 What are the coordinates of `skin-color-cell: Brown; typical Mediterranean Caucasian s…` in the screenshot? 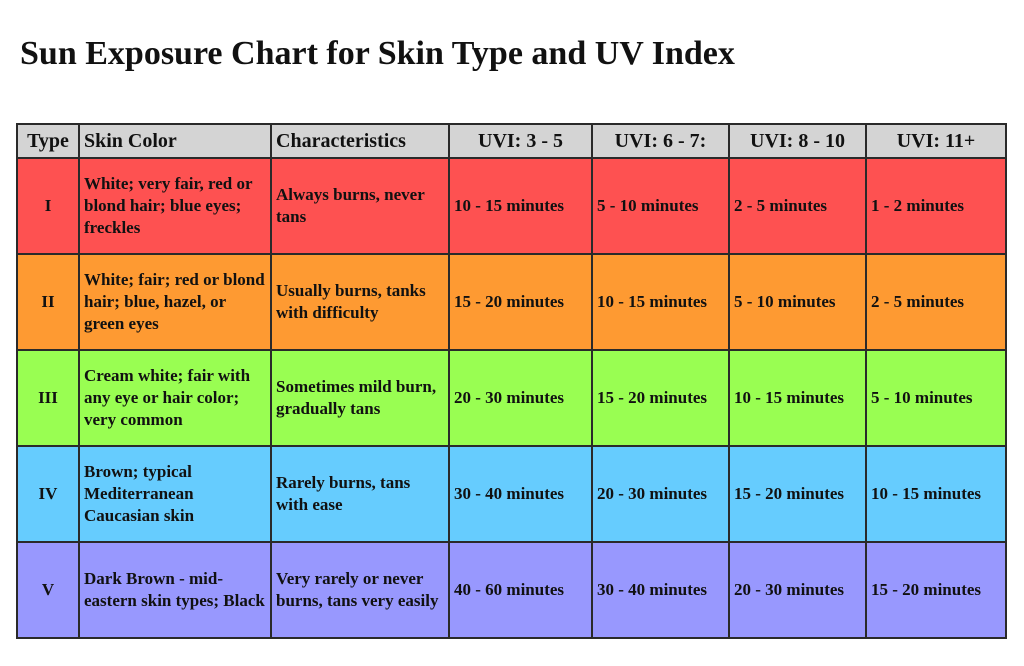 It's located at (175, 494).